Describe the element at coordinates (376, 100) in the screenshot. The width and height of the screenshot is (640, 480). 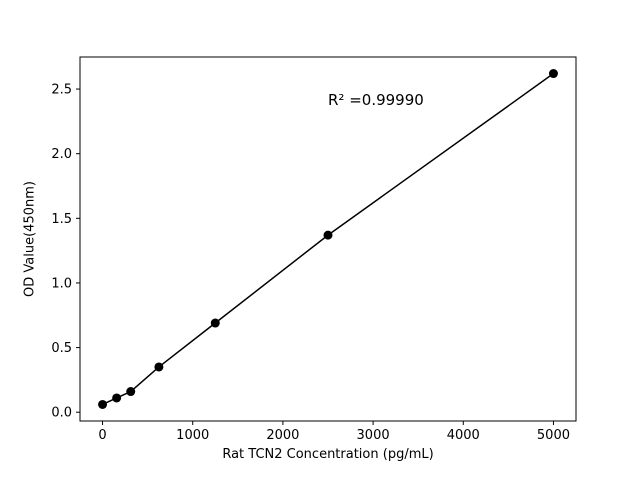
I see `r-squared-annotation: R² =0.99990` at that location.